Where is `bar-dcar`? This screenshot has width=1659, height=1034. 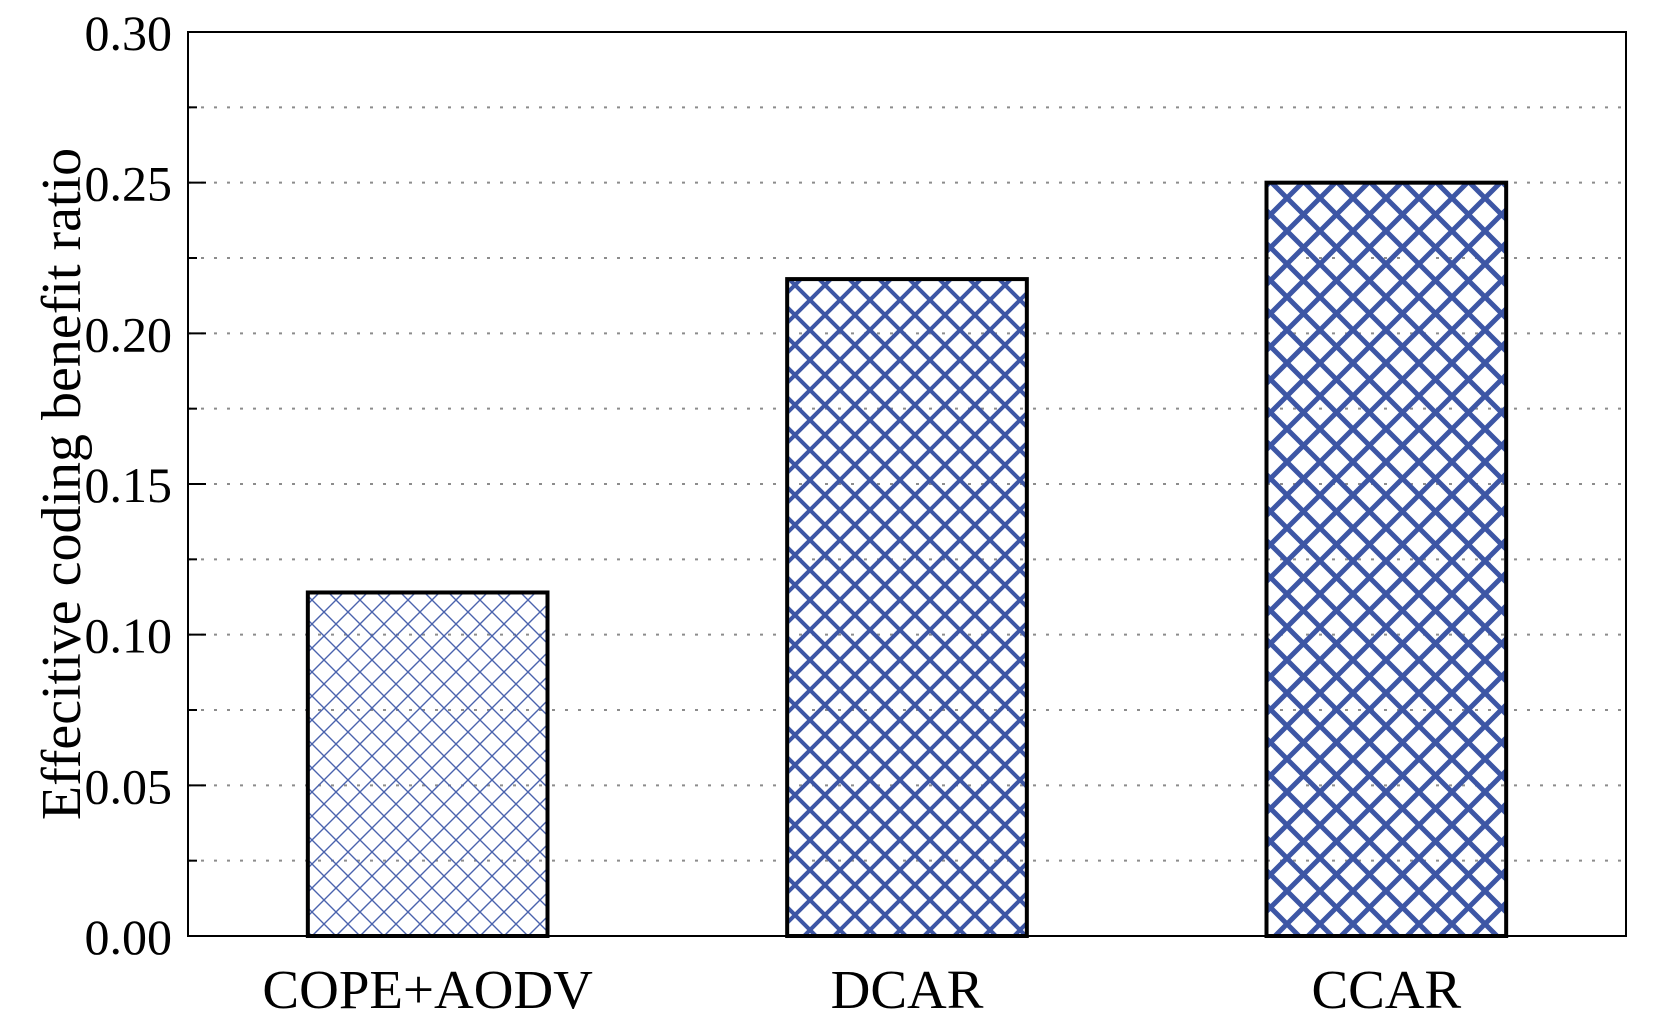
bar-dcar is located at coordinates (907, 607).